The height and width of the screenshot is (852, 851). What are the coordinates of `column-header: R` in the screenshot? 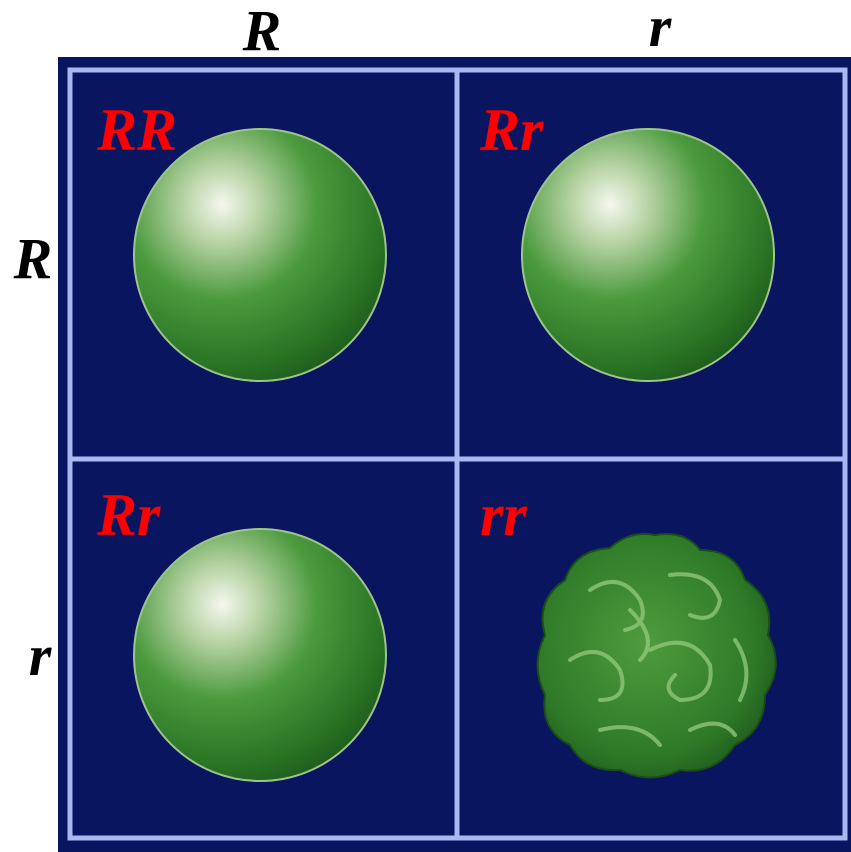 It's located at (262, 31).